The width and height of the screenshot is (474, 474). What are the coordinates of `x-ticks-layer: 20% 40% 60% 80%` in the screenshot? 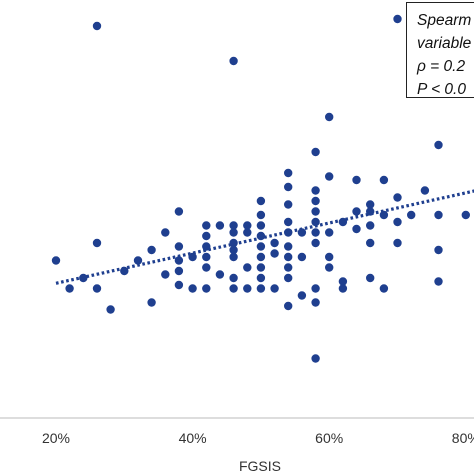 It's located at (258, 438).